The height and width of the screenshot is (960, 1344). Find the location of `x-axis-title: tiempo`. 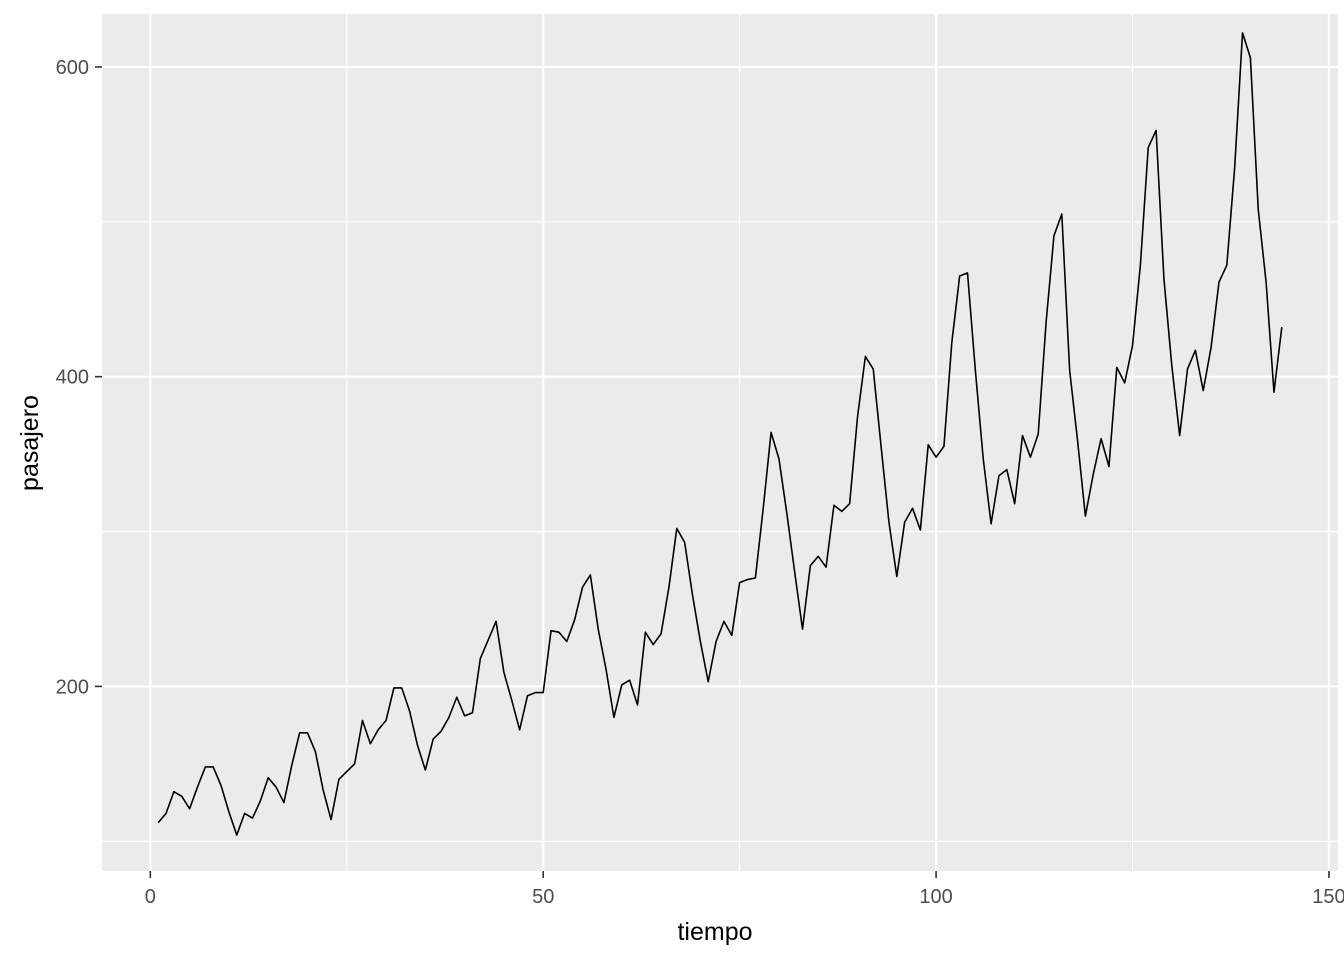

x-axis-title: tiempo is located at coordinates (714, 932).